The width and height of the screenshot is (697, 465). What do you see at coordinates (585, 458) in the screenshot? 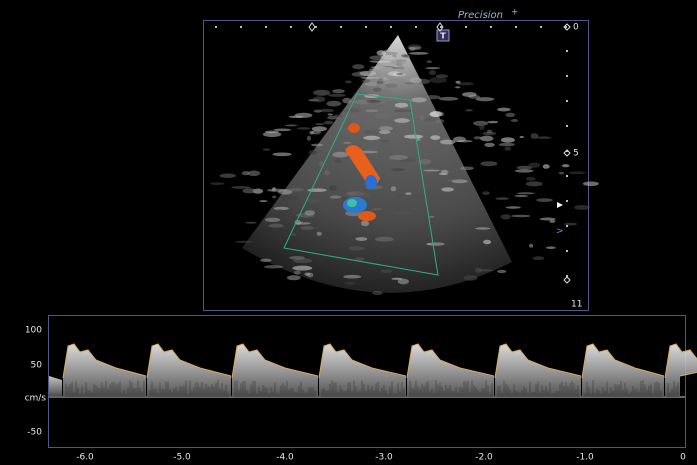
I see `x-label: -1.0` at bounding box center [585, 458].